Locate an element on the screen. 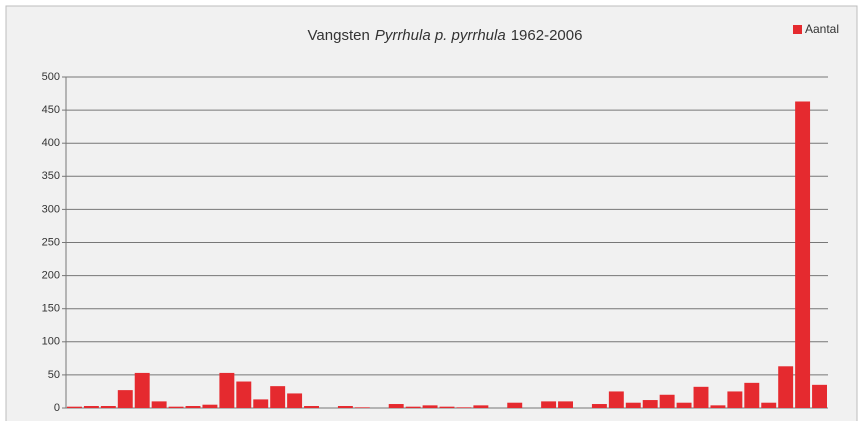 Image resolution: width=863 pixels, height=421 pixels. y-tick-label: 50 is located at coordinates (54, 375).